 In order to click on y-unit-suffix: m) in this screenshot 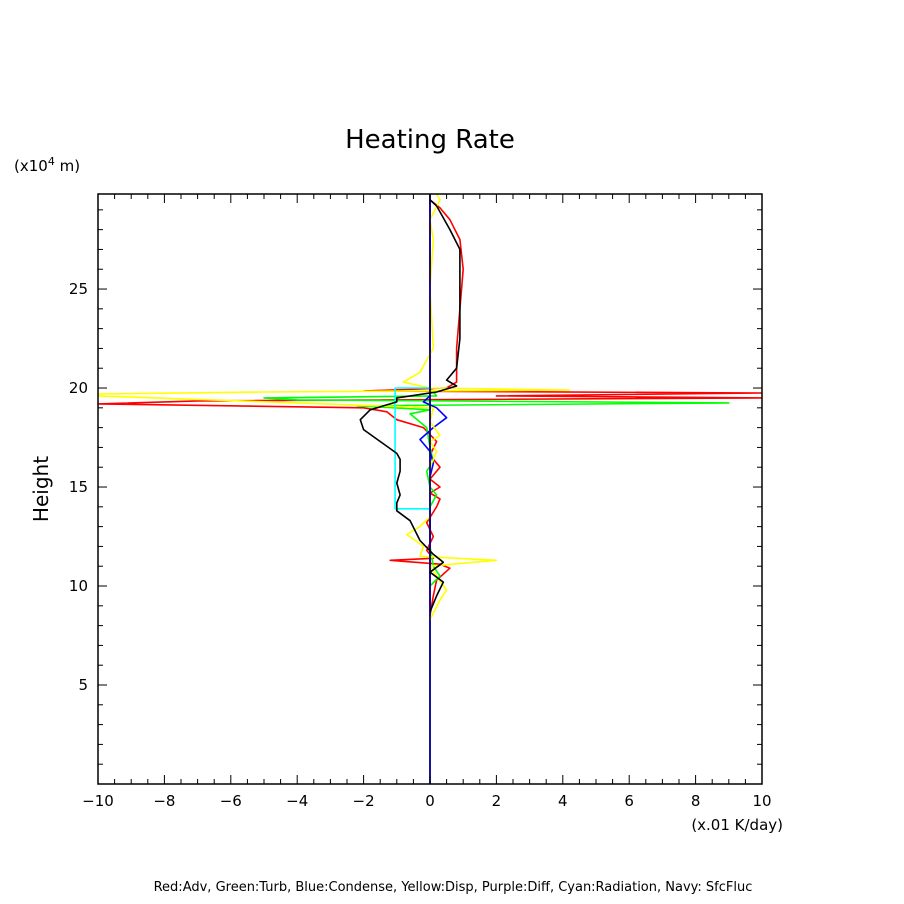, I will do `click(67, 166)`.